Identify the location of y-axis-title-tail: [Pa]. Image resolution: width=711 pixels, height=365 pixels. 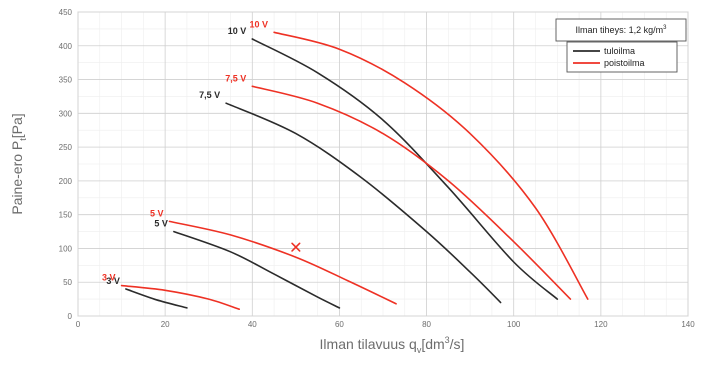
(17, 125).